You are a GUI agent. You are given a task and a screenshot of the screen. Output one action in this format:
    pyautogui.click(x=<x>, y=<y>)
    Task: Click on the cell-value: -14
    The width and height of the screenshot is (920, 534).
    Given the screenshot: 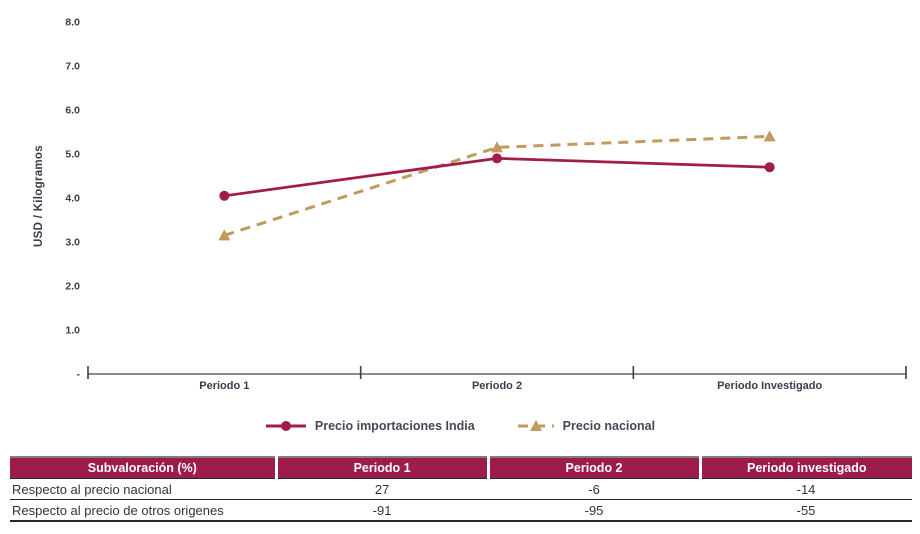 What is the action you would take?
    pyautogui.click(x=806, y=489)
    